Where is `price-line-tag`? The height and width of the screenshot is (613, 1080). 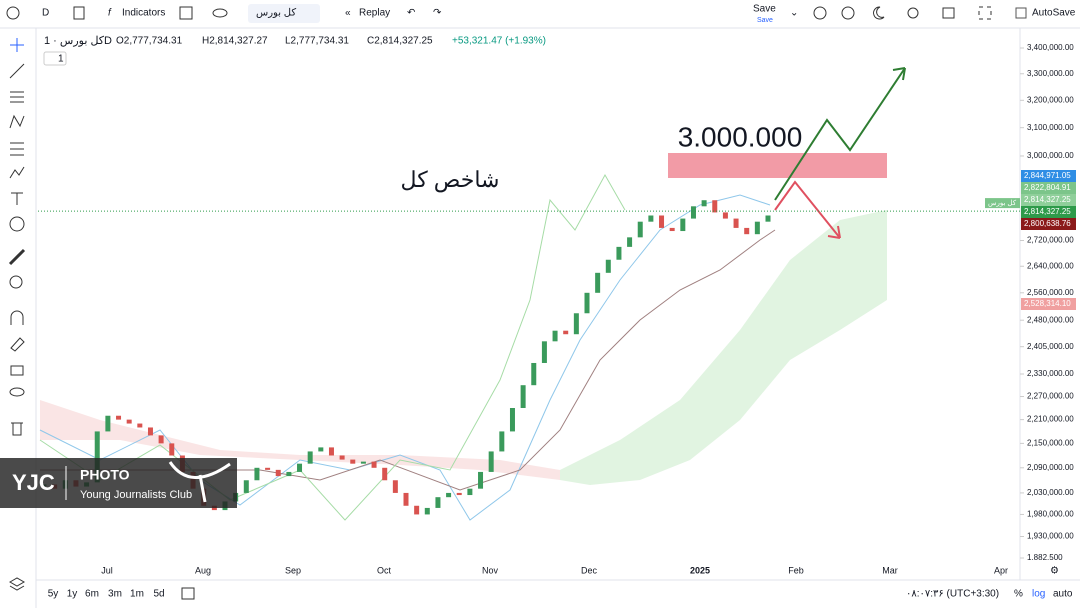
price-line-tag is located at coordinates (1002, 203).